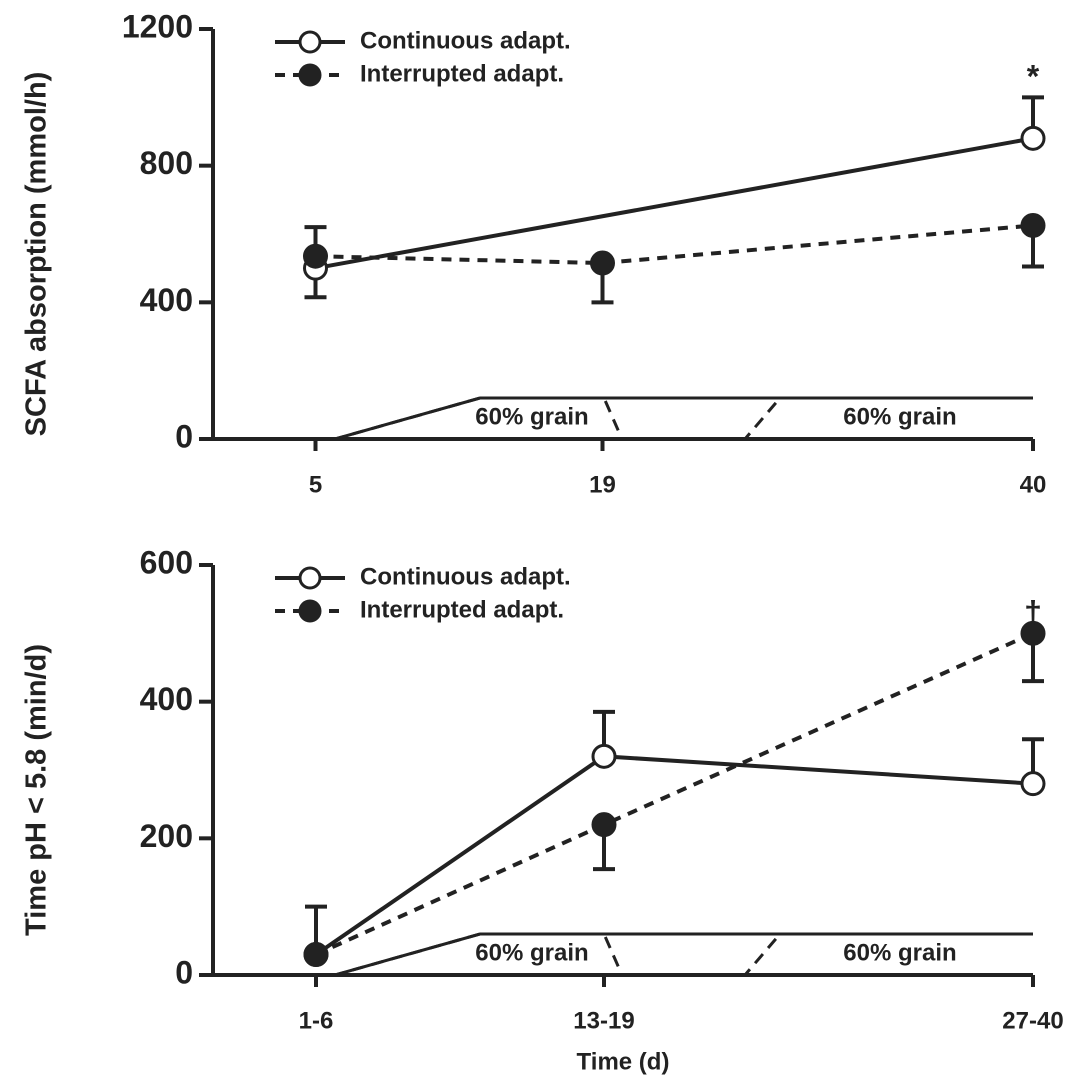 This screenshot has height=1087, width=1074. What do you see at coordinates (1033, 612) in the screenshot?
I see `significance-mark: †` at bounding box center [1033, 612].